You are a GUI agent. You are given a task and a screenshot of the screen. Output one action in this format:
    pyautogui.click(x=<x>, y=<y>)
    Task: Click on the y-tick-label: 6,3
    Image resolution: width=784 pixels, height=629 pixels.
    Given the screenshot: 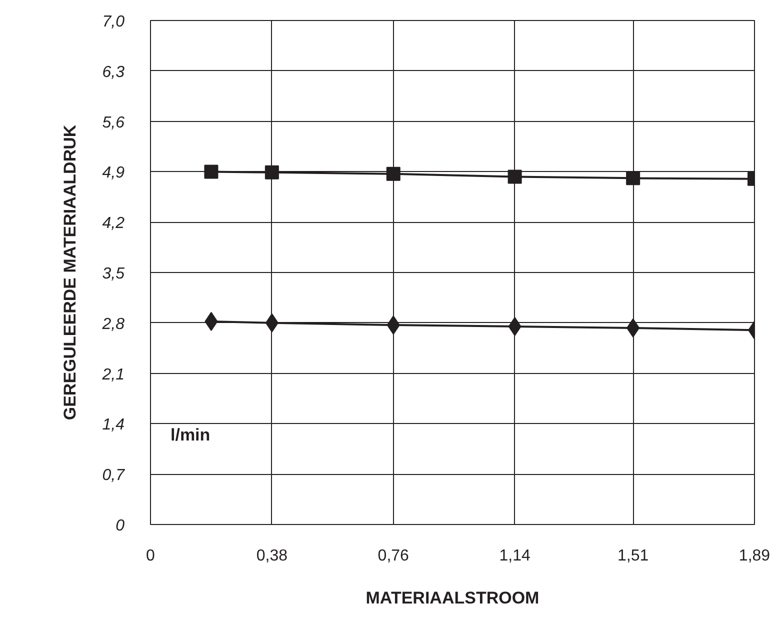 What is the action you would take?
    pyautogui.click(x=113, y=72)
    